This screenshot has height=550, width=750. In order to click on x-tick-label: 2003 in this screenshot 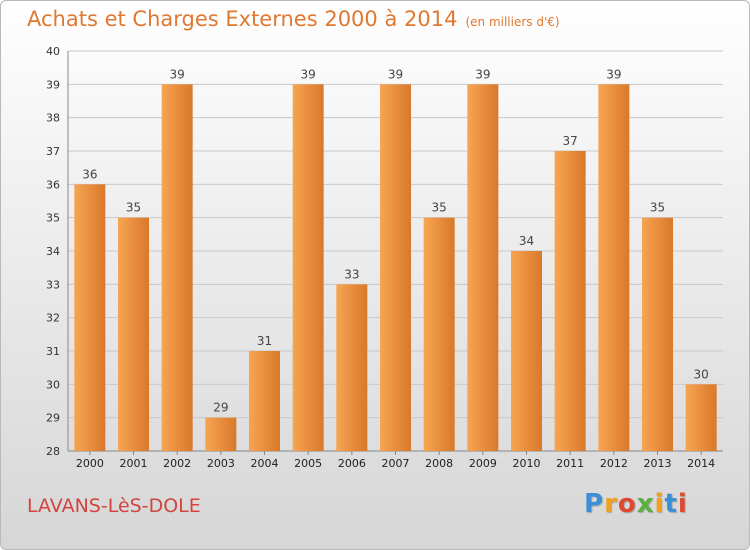, I will do `click(221, 463)`.